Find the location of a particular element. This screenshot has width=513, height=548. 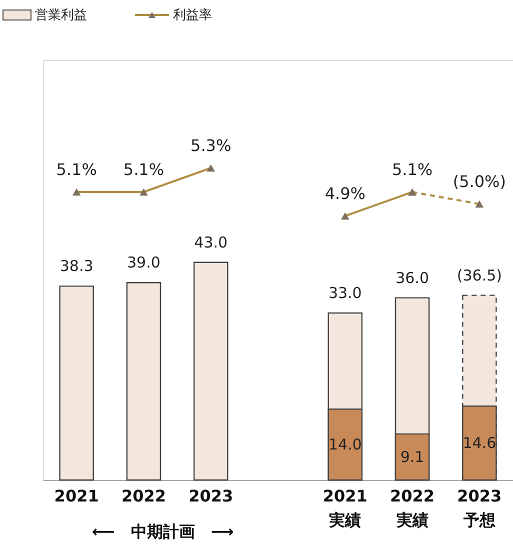

data-label: 9.1 is located at coordinates (412, 457).